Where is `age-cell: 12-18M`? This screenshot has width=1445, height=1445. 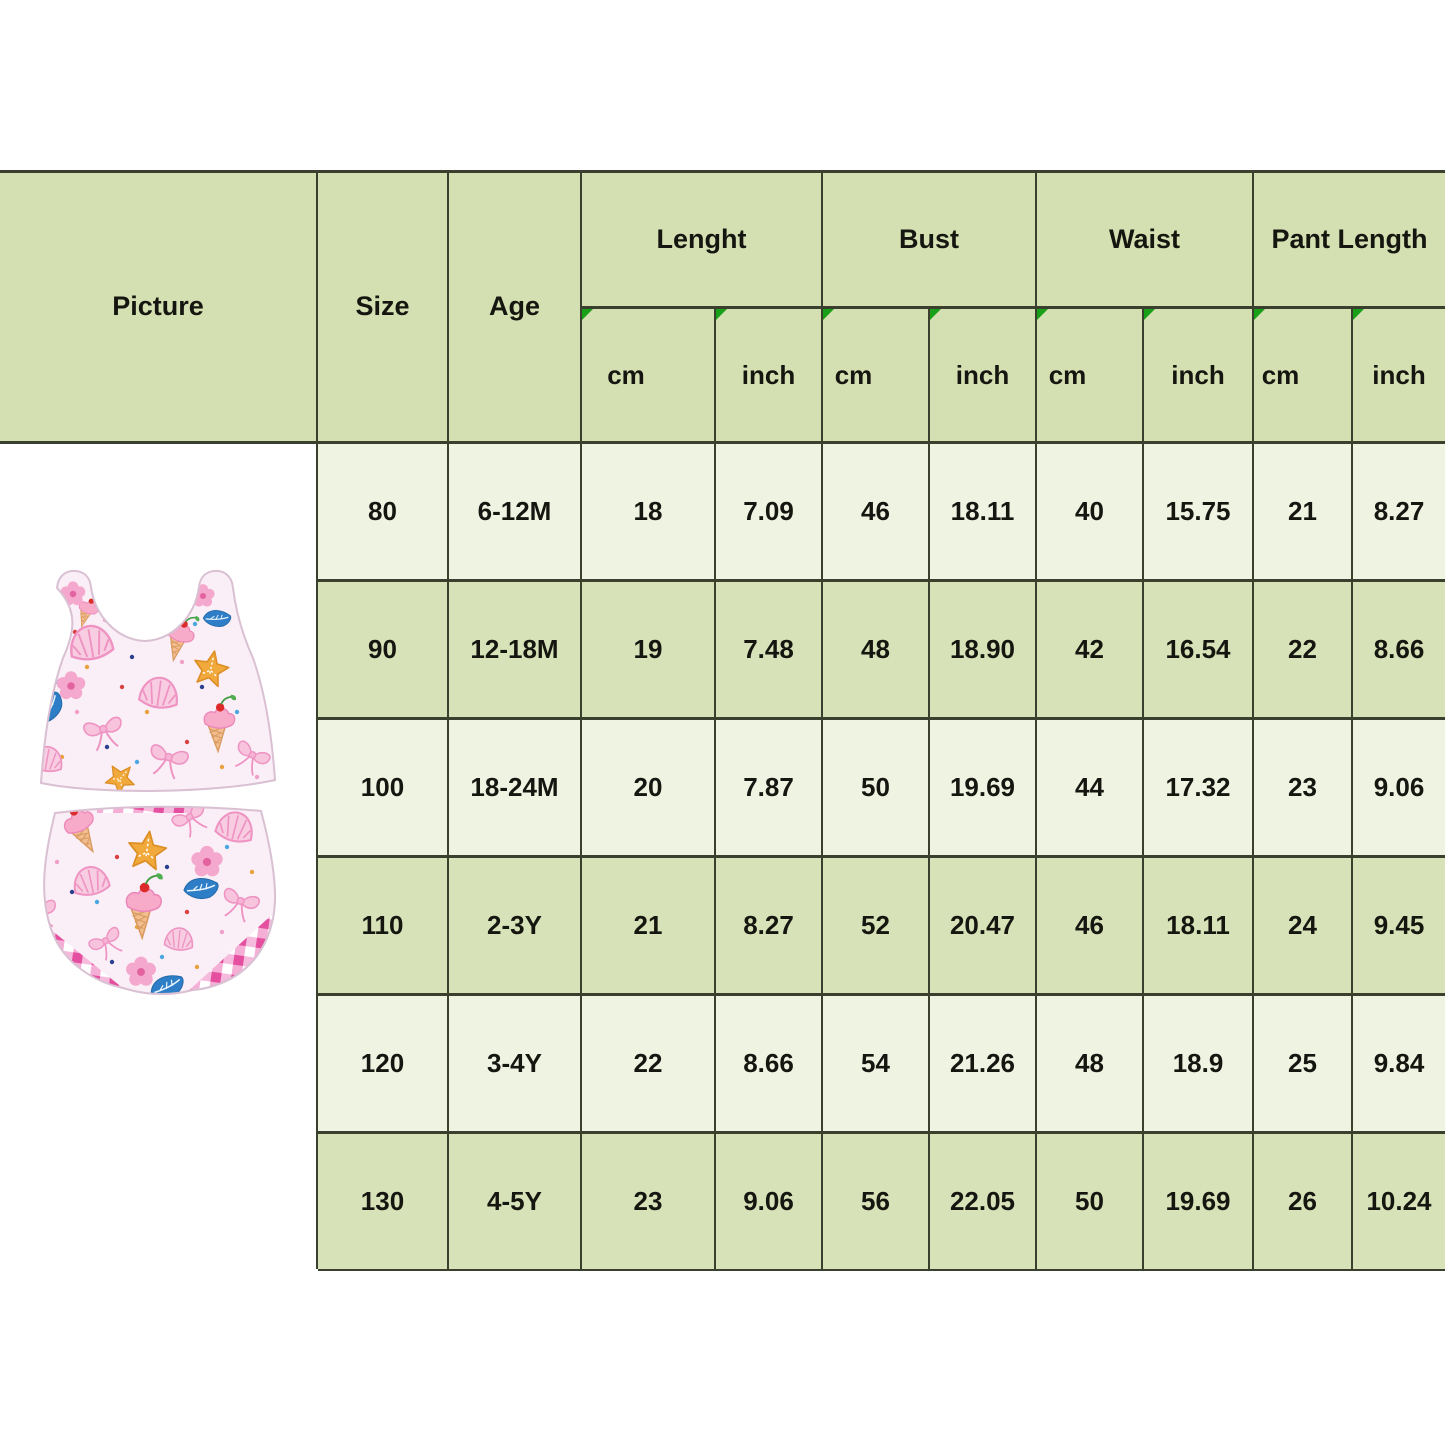 age-cell: 12-18M is located at coordinates (514, 649).